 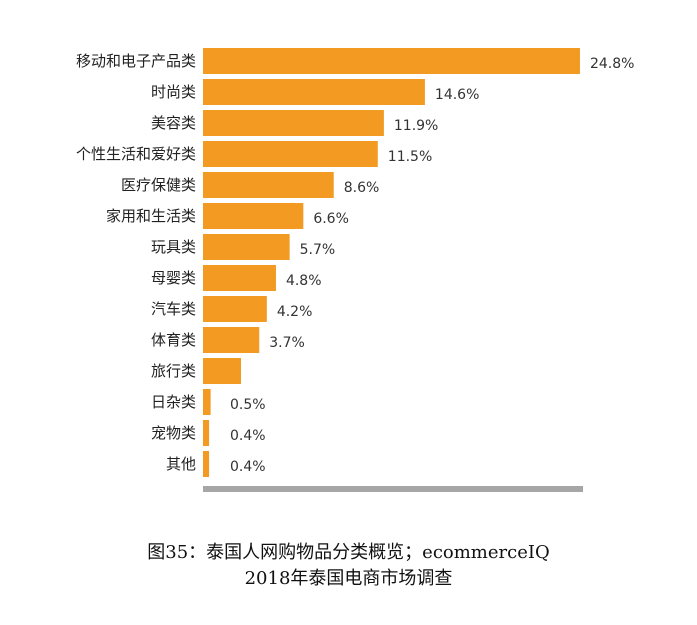 I want to click on value-label: 4.2%, so click(x=295, y=312).